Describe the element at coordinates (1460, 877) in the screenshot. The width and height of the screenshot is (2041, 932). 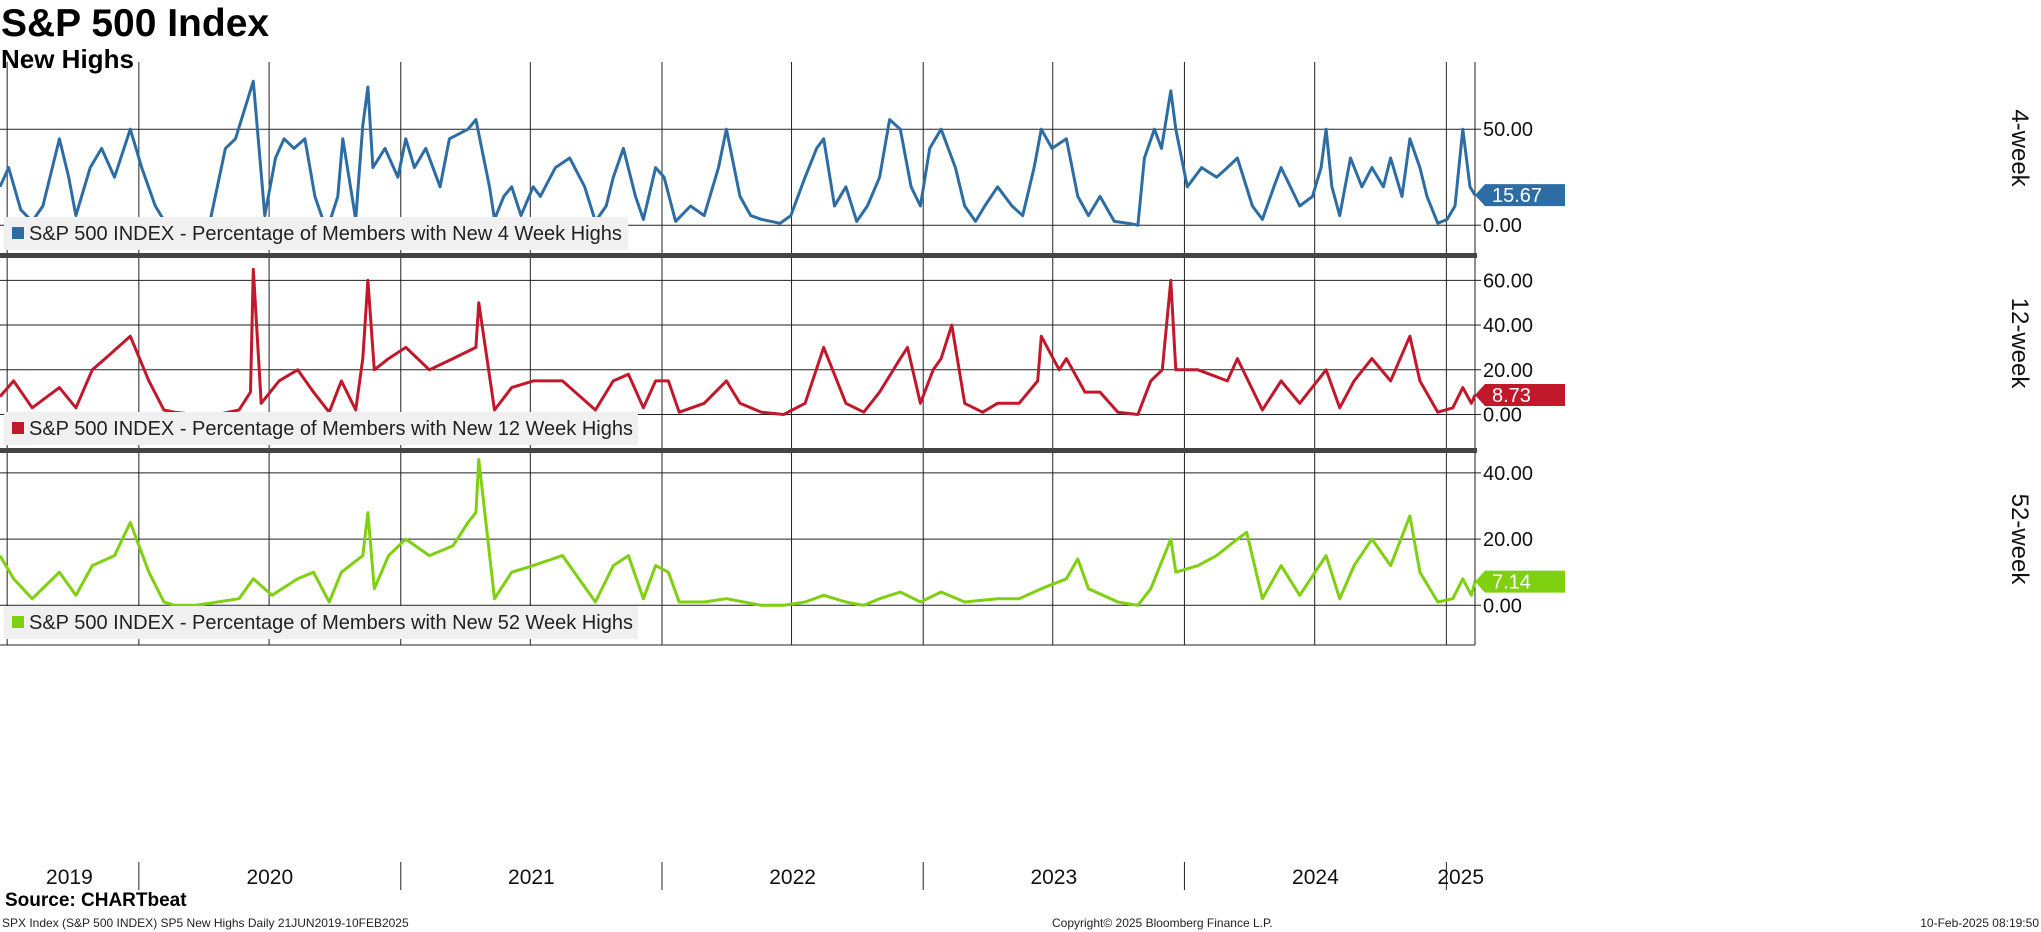
I see `x-year-label: 2025` at that location.